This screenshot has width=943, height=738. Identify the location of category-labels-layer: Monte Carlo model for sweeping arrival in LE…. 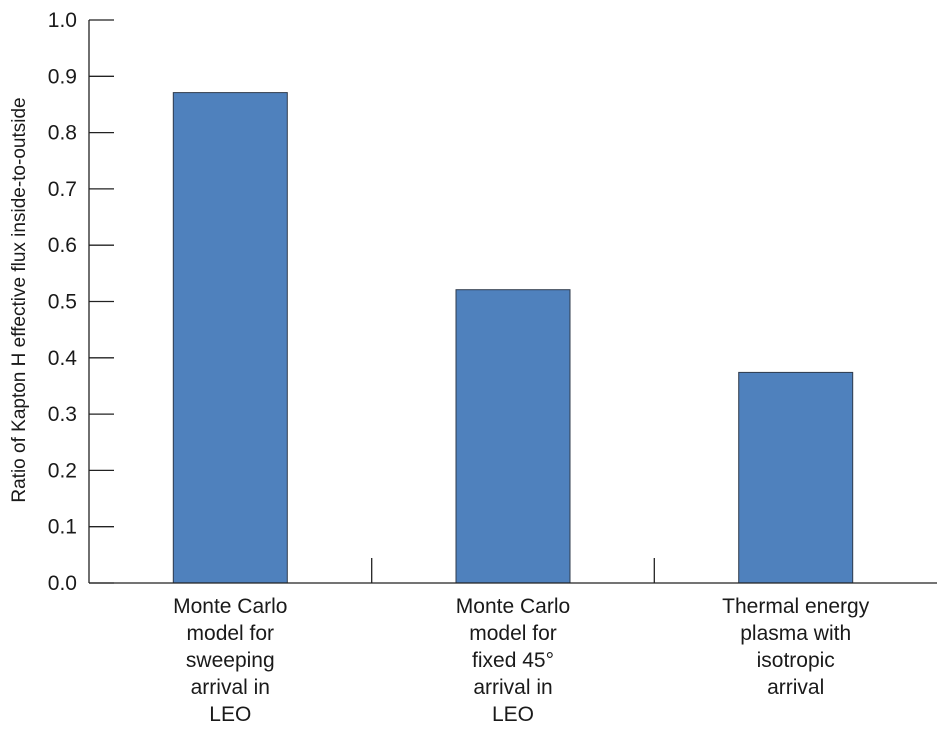
(521, 660).